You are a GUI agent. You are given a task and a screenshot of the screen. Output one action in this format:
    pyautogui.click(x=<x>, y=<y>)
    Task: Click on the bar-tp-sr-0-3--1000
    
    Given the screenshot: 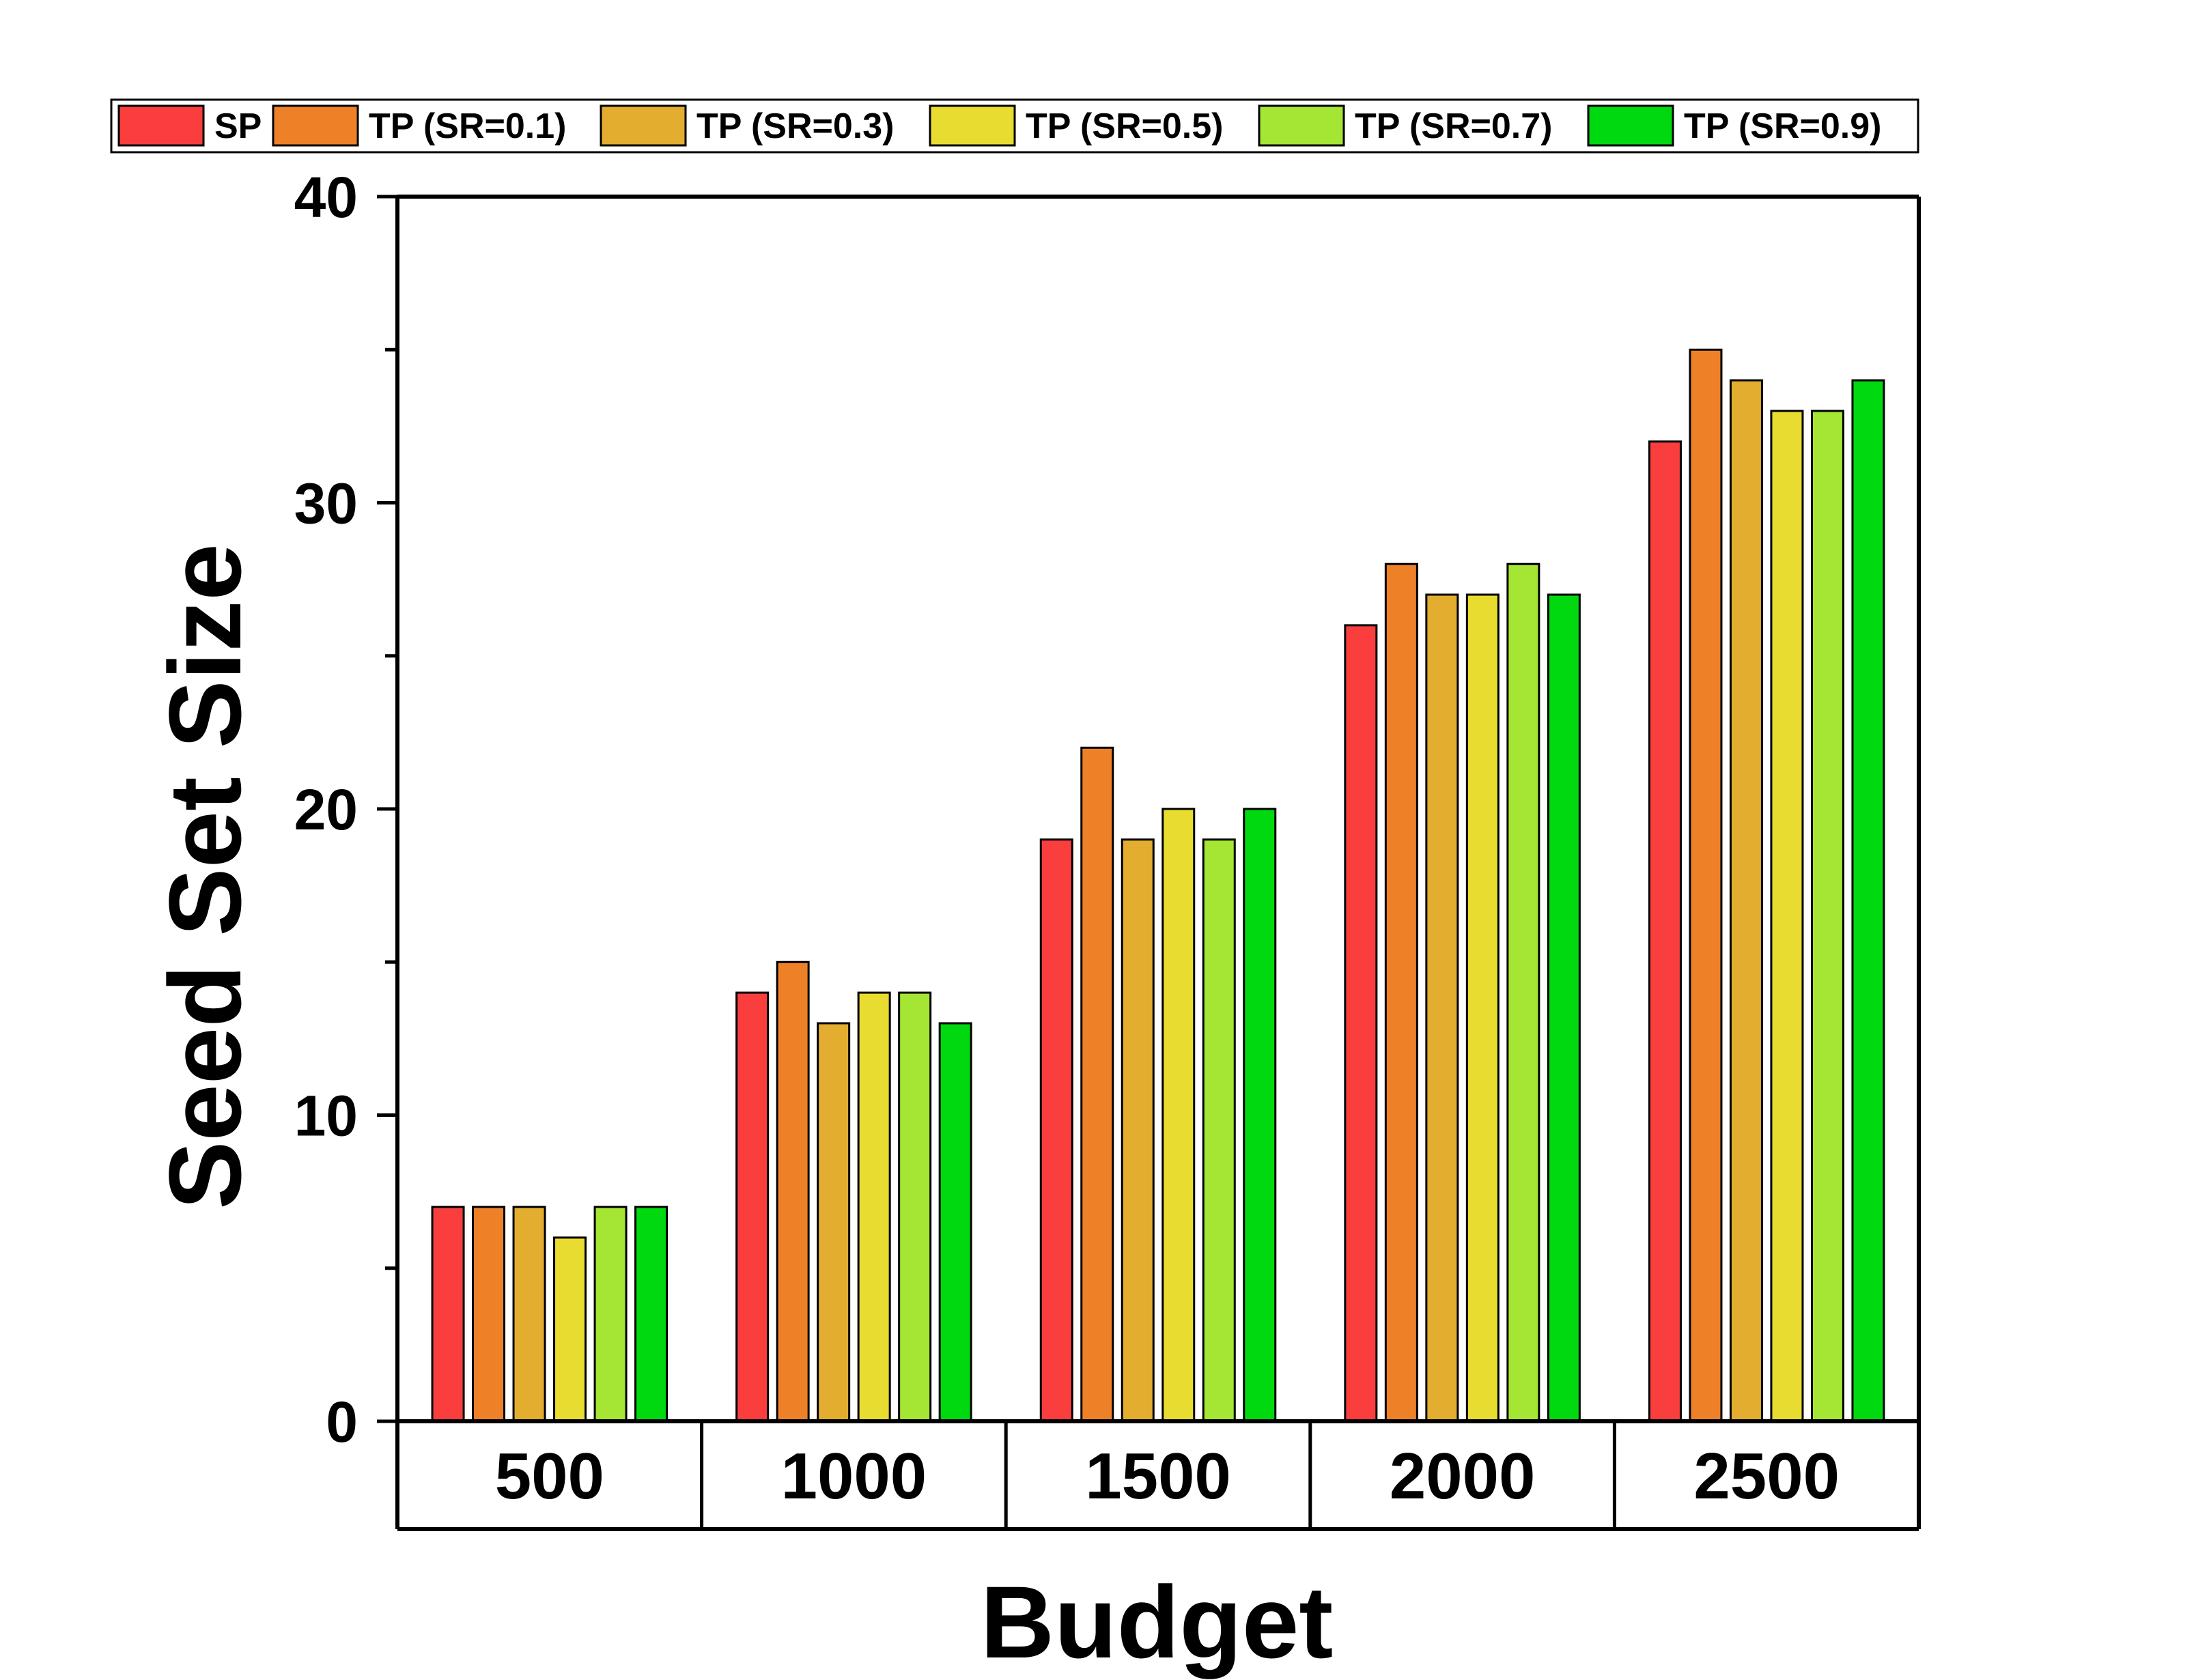 What is the action you would take?
    pyautogui.click(x=834, y=1222)
    